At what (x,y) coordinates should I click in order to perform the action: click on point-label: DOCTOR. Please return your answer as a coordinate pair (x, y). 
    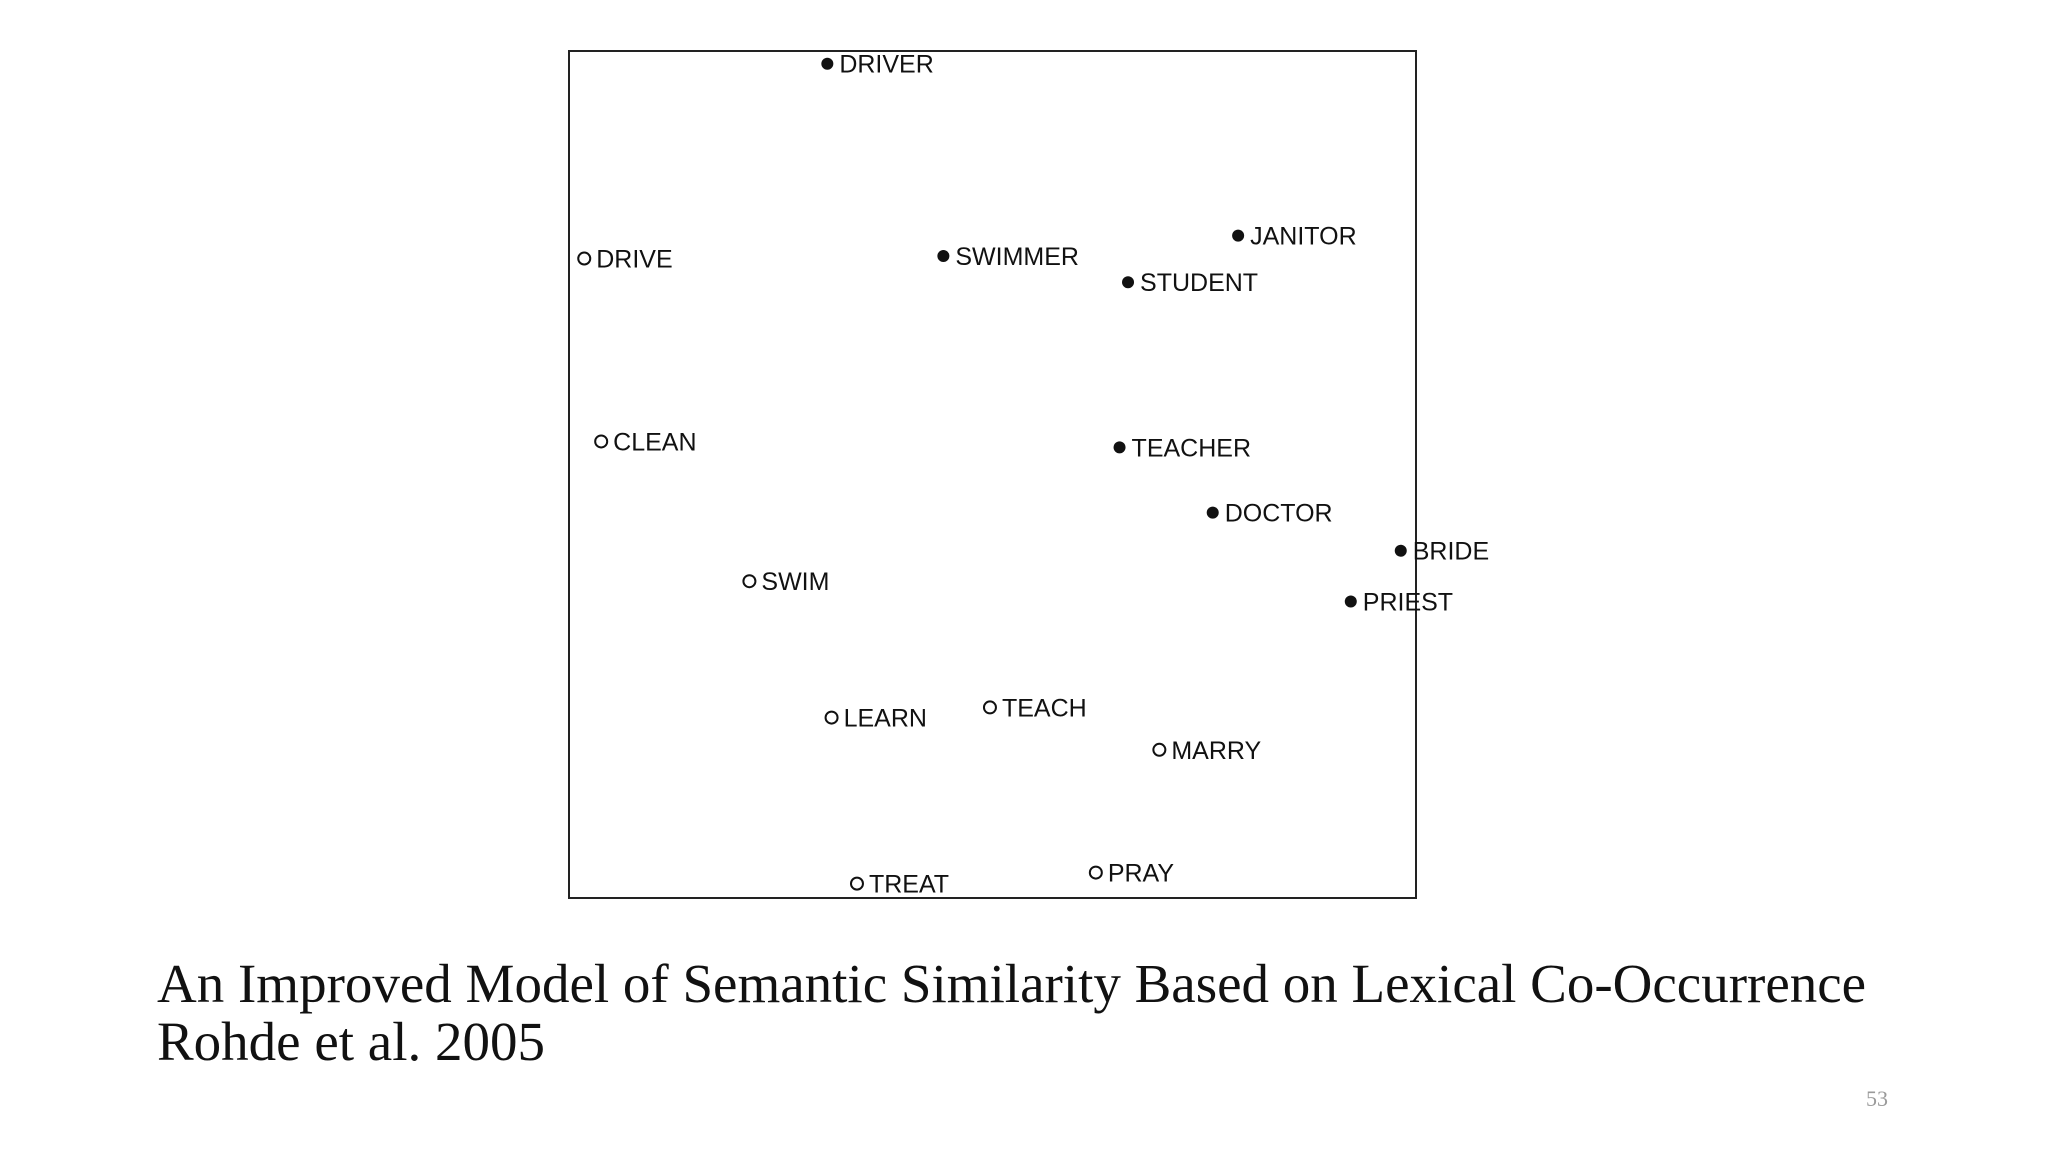
    Looking at the image, I should click on (1279, 514).